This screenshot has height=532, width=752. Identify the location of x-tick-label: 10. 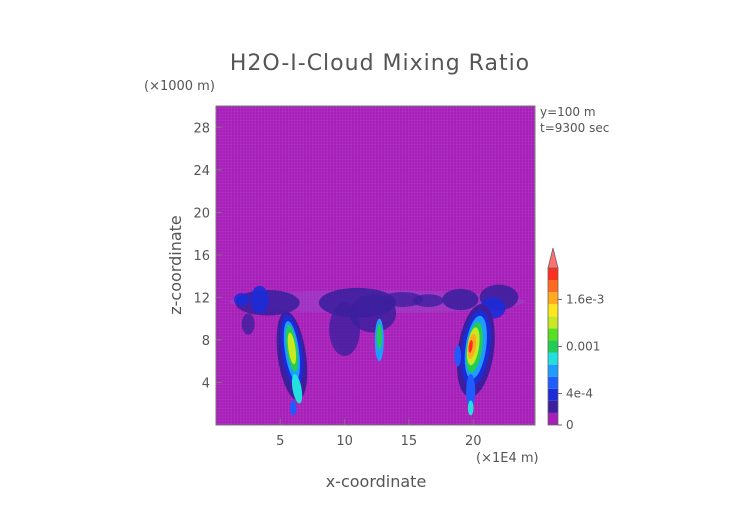
(344, 441).